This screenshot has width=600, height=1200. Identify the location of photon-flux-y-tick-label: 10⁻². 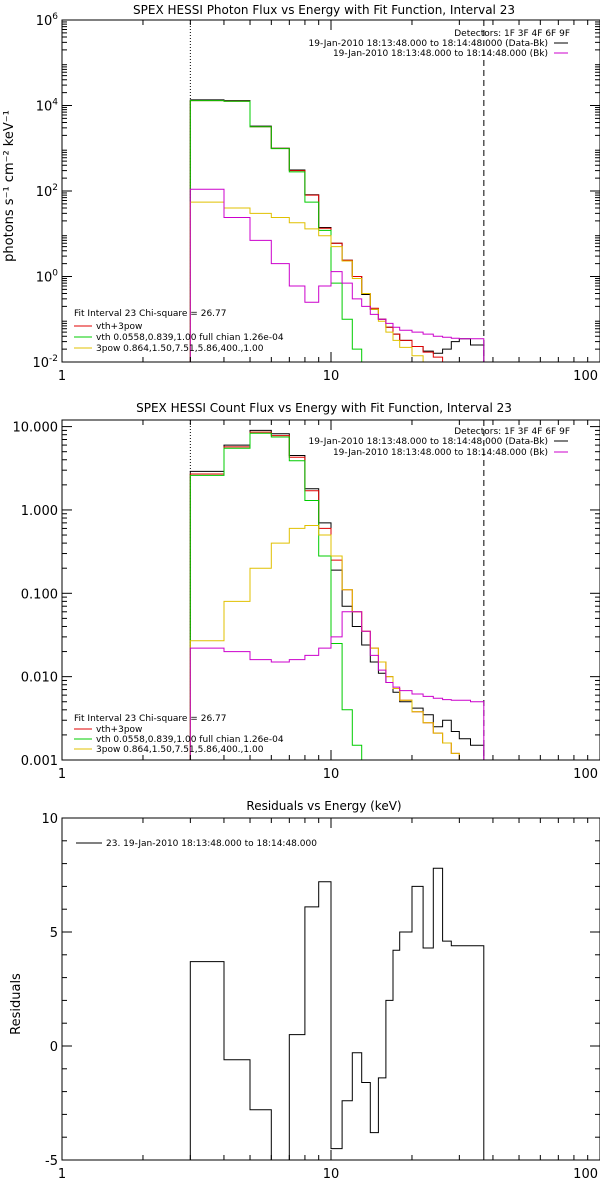
(45, 362).